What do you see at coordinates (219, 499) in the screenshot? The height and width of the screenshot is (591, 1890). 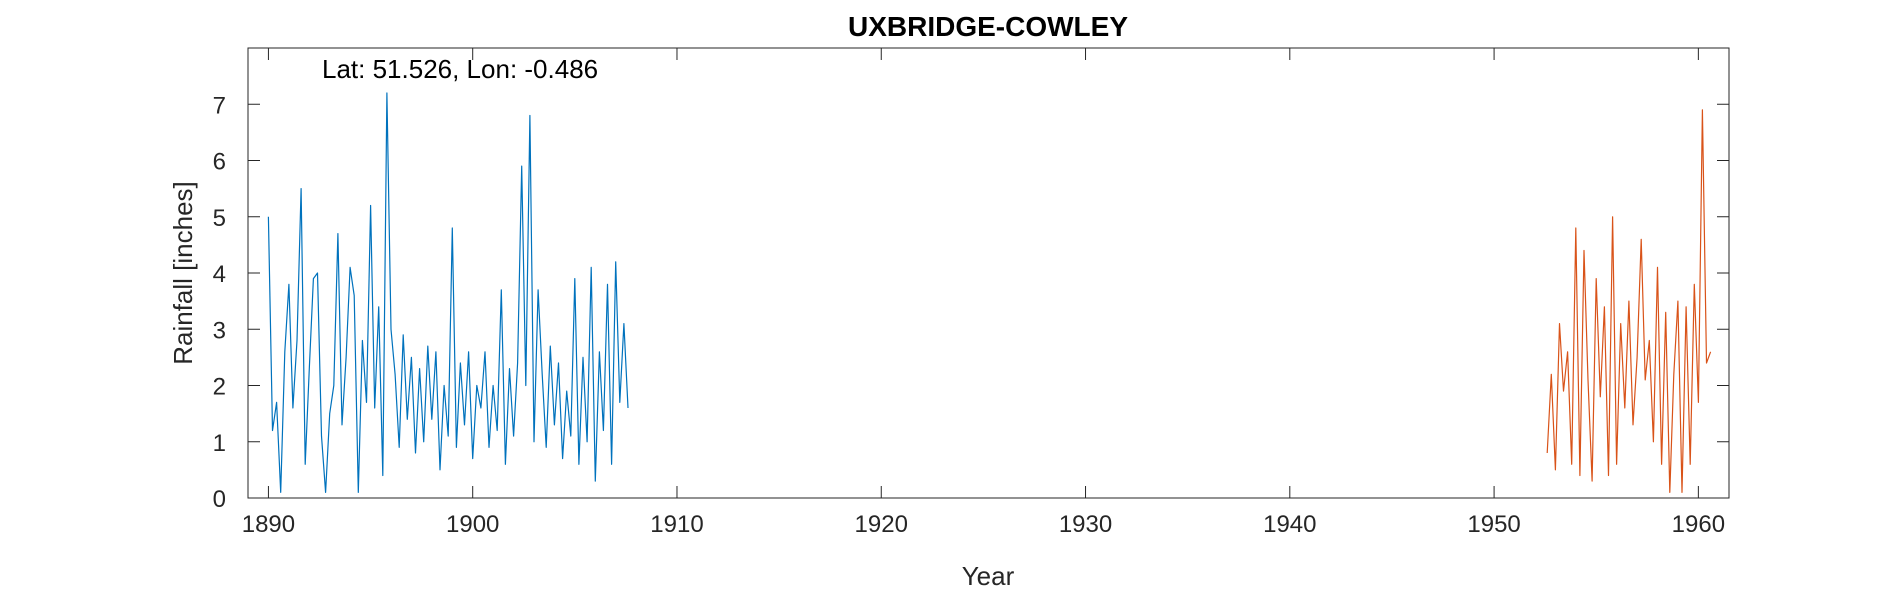 I see `y-tick-label: 0` at bounding box center [219, 499].